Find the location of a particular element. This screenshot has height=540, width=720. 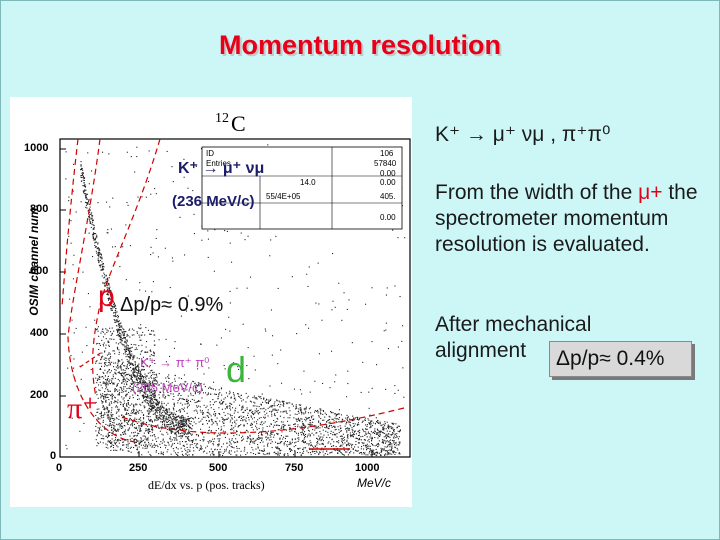

x-unit-label: MeV/c is located at coordinates (374, 483).